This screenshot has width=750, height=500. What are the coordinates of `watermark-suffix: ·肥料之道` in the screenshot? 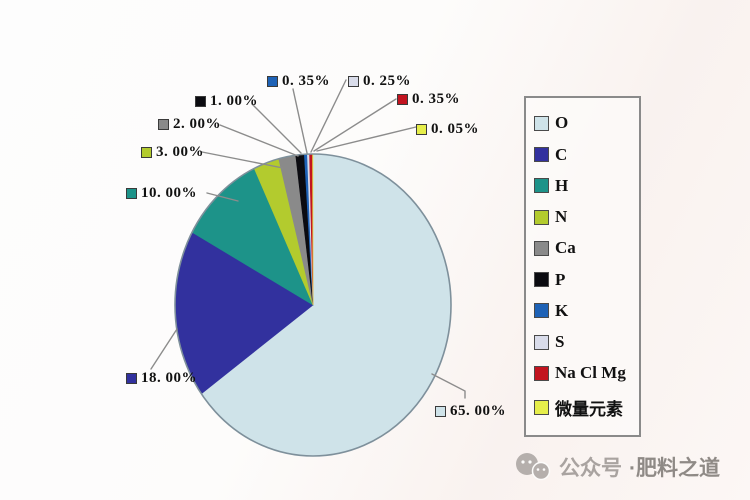 It's located at (674, 468).